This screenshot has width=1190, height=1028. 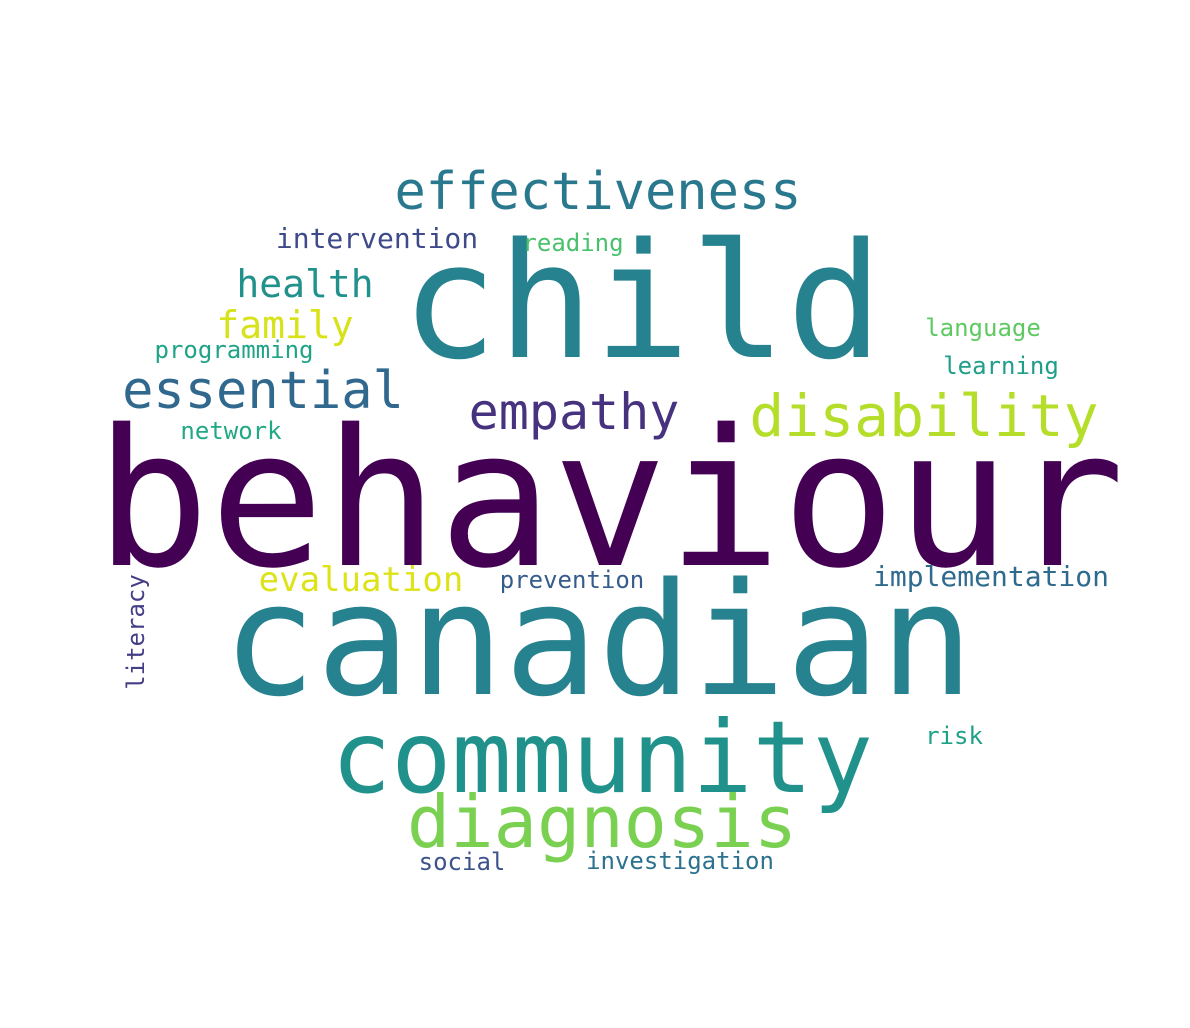 I want to click on word-evaluation: evaluation, so click(x=361, y=580).